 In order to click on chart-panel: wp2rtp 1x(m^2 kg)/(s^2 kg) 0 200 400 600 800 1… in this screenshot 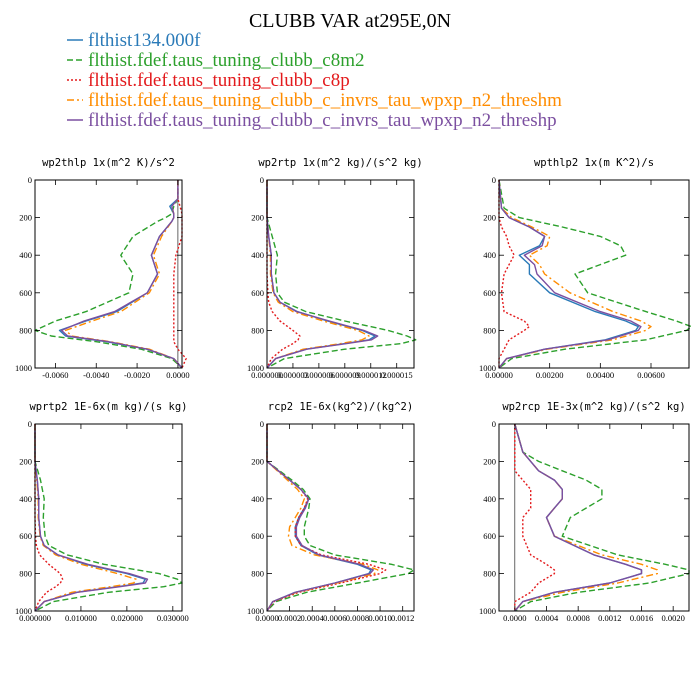, I will do `click(335, 268)`.